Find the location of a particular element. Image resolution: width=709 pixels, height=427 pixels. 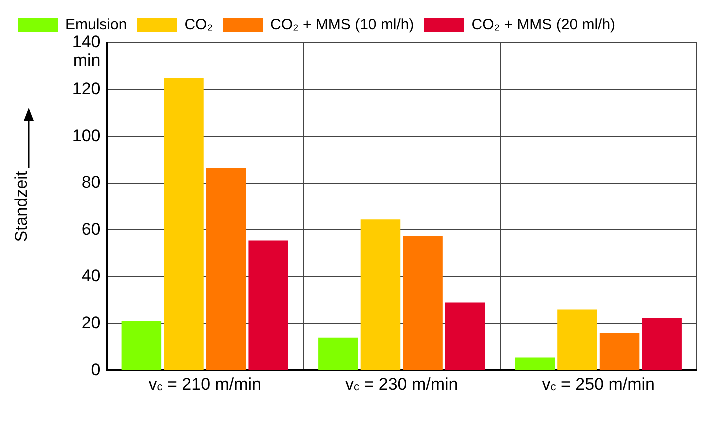

x-tick-label: vc = 230 m/min is located at coordinates (402, 384).